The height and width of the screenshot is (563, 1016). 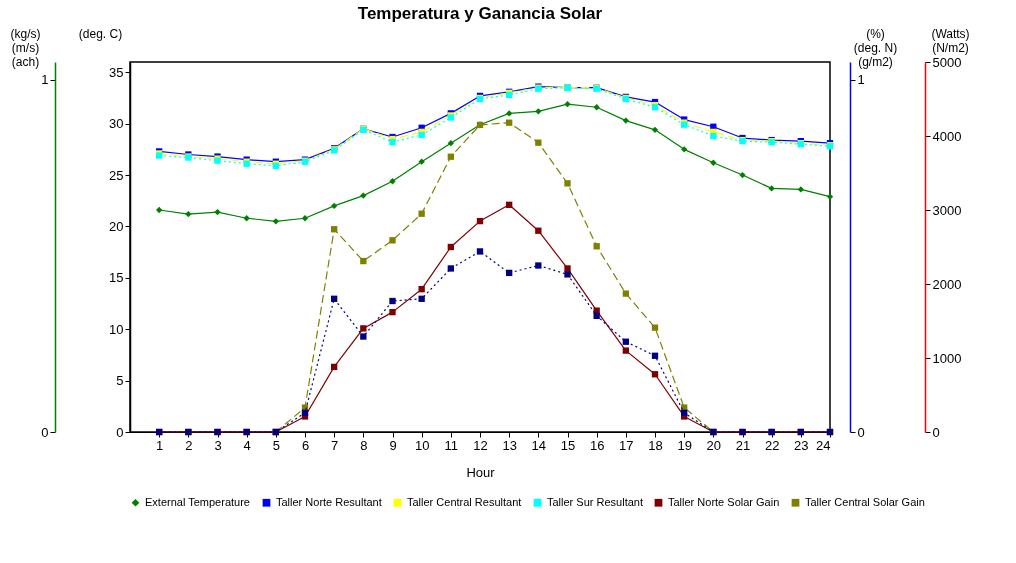 What do you see at coordinates (480, 13) in the screenshot?
I see `chart-title: Temperatura y Ganancia Solar` at bounding box center [480, 13].